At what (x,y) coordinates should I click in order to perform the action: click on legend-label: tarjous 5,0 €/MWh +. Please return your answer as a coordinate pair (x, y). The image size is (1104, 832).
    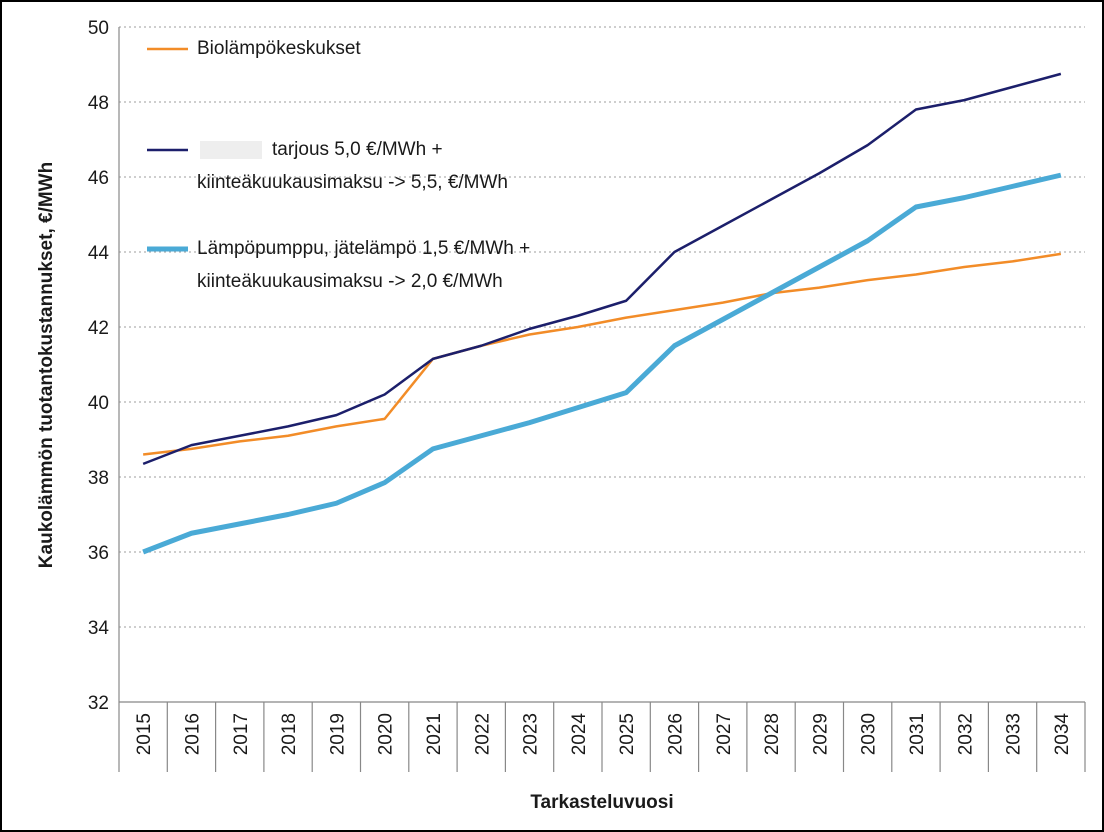
    Looking at the image, I should click on (357, 149).